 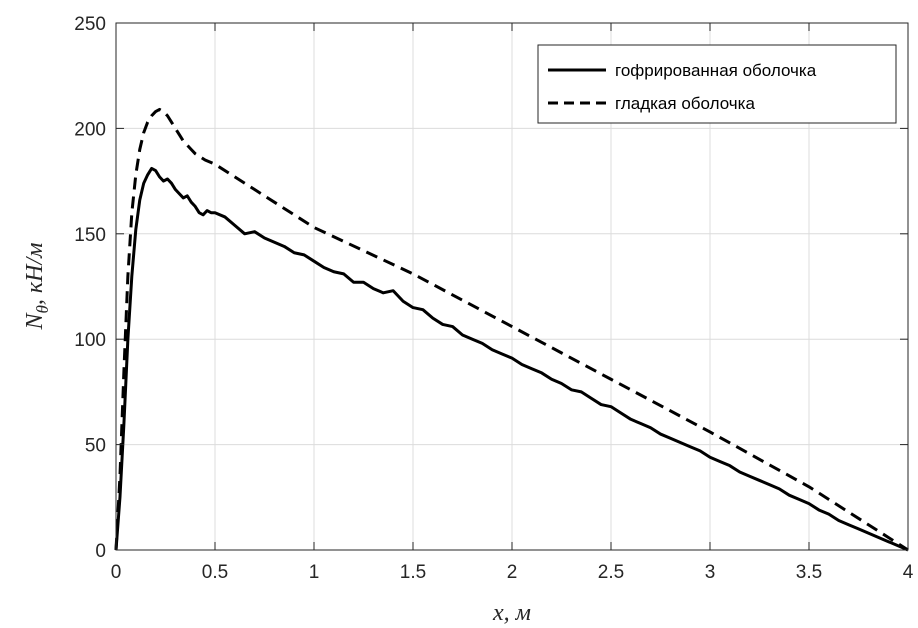 What do you see at coordinates (116, 572) in the screenshot?
I see `x-tick-label: 0` at bounding box center [116, 572].